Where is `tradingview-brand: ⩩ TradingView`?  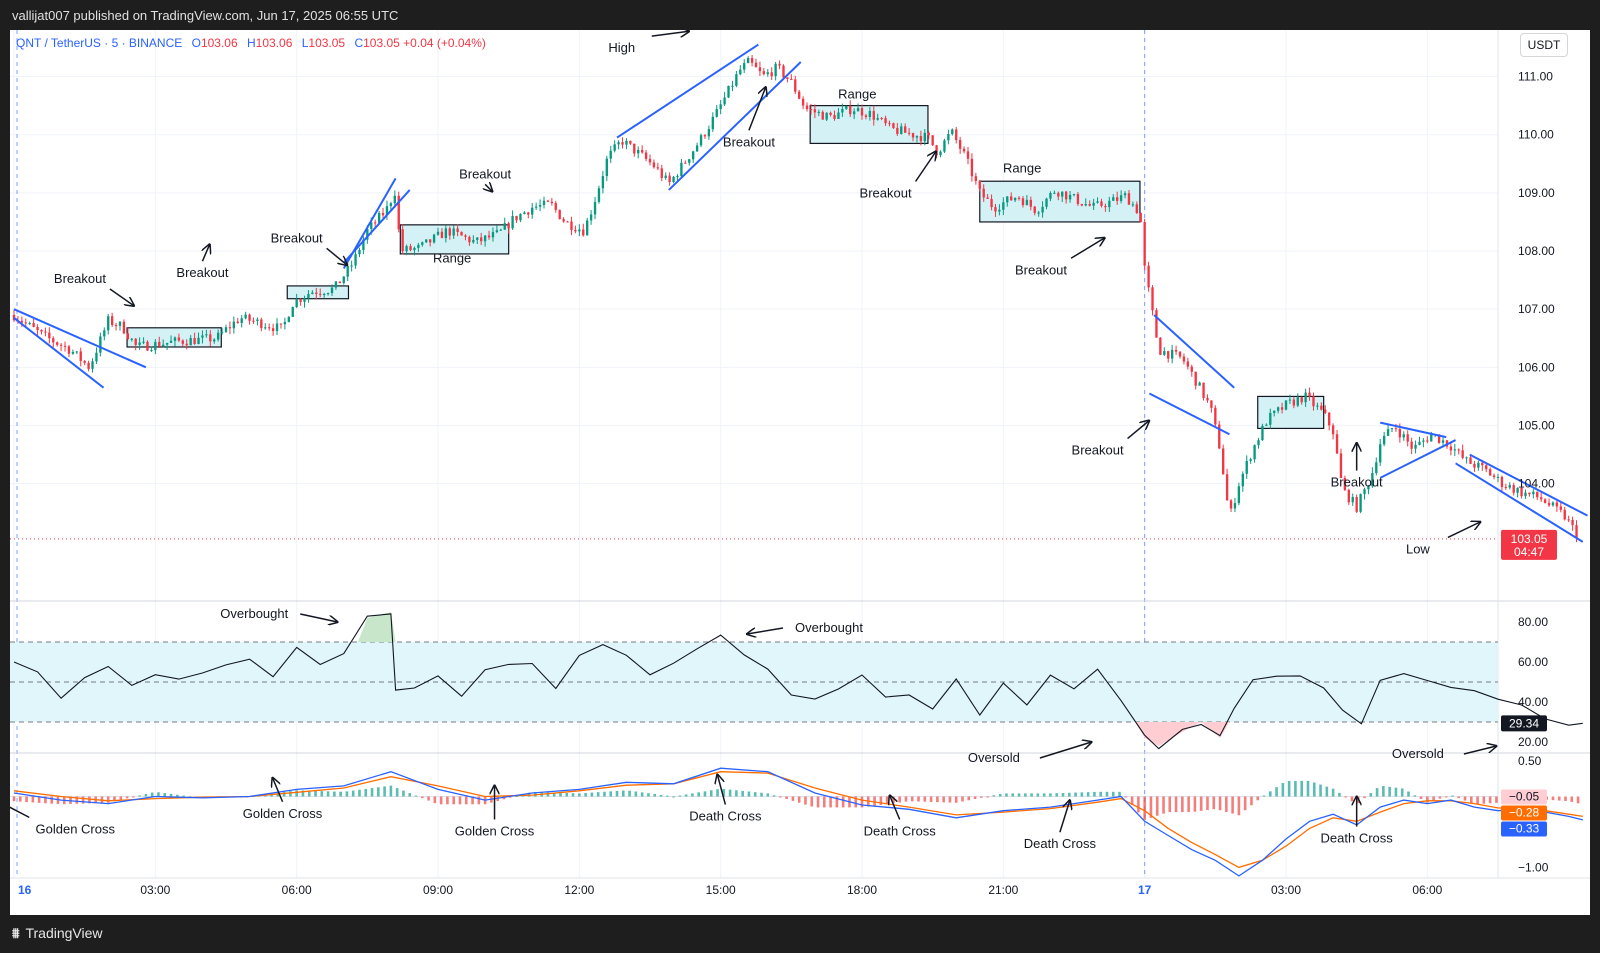
tradingview-brand: ⩩ TradingView is located at coordinates (57, 933).